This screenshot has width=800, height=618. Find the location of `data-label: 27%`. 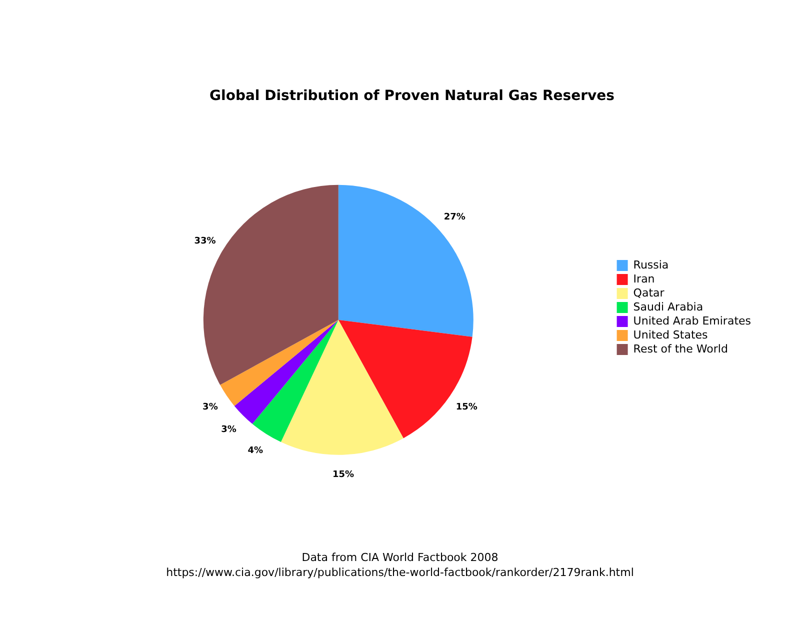

data-label: 27% is located at coordinates (455, 217).